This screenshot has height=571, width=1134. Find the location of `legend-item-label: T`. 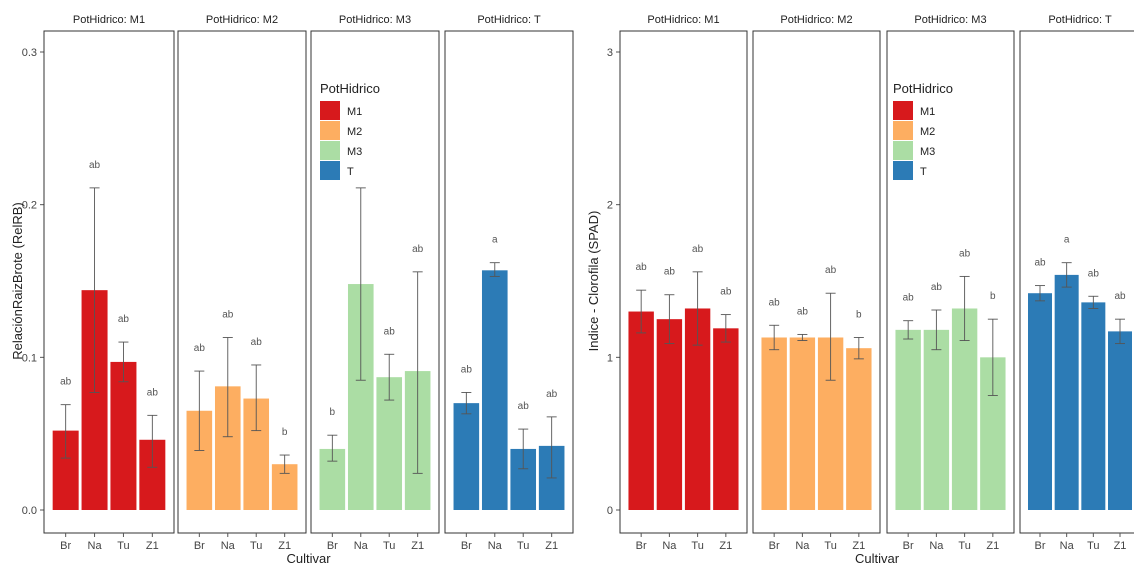

legend-item-label: T is located at coordinates (923, 172).